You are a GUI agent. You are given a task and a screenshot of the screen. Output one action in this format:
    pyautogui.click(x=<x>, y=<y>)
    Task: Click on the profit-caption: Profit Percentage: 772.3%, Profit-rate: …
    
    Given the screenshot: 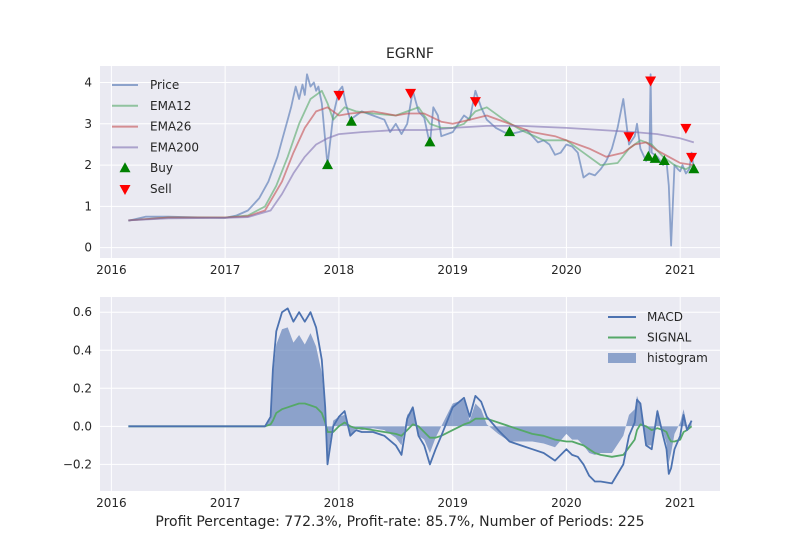 What is the action you would take?
    pyautogui.click(x=400, y=522)
    